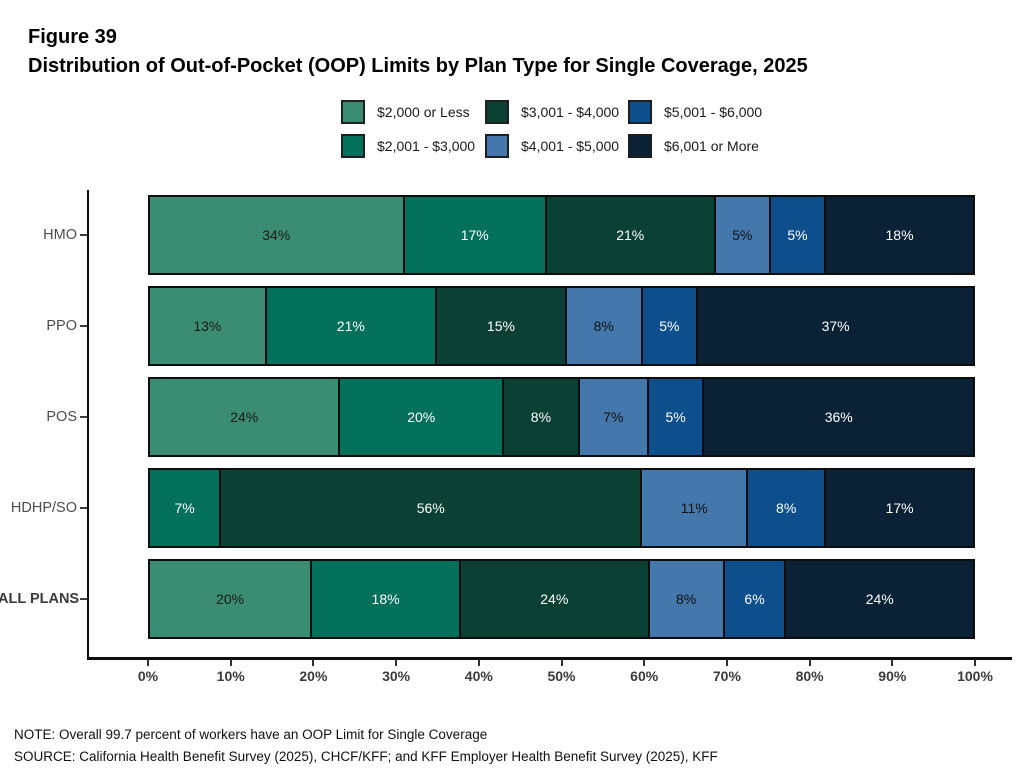 This screenshot has height=770, width=1024. What do you see at coordinates (755, 599) in the screenshot?
I see `bar-segment: 6%` at bounding box center [755, 599].